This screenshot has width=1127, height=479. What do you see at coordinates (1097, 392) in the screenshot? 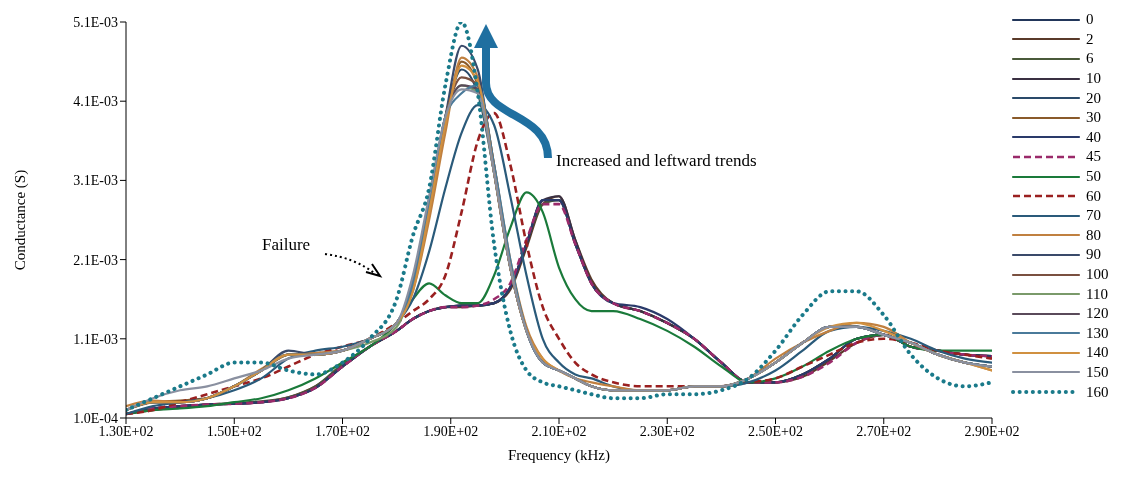
I see `legend-label: 160` at bounding box center [1097, 392].